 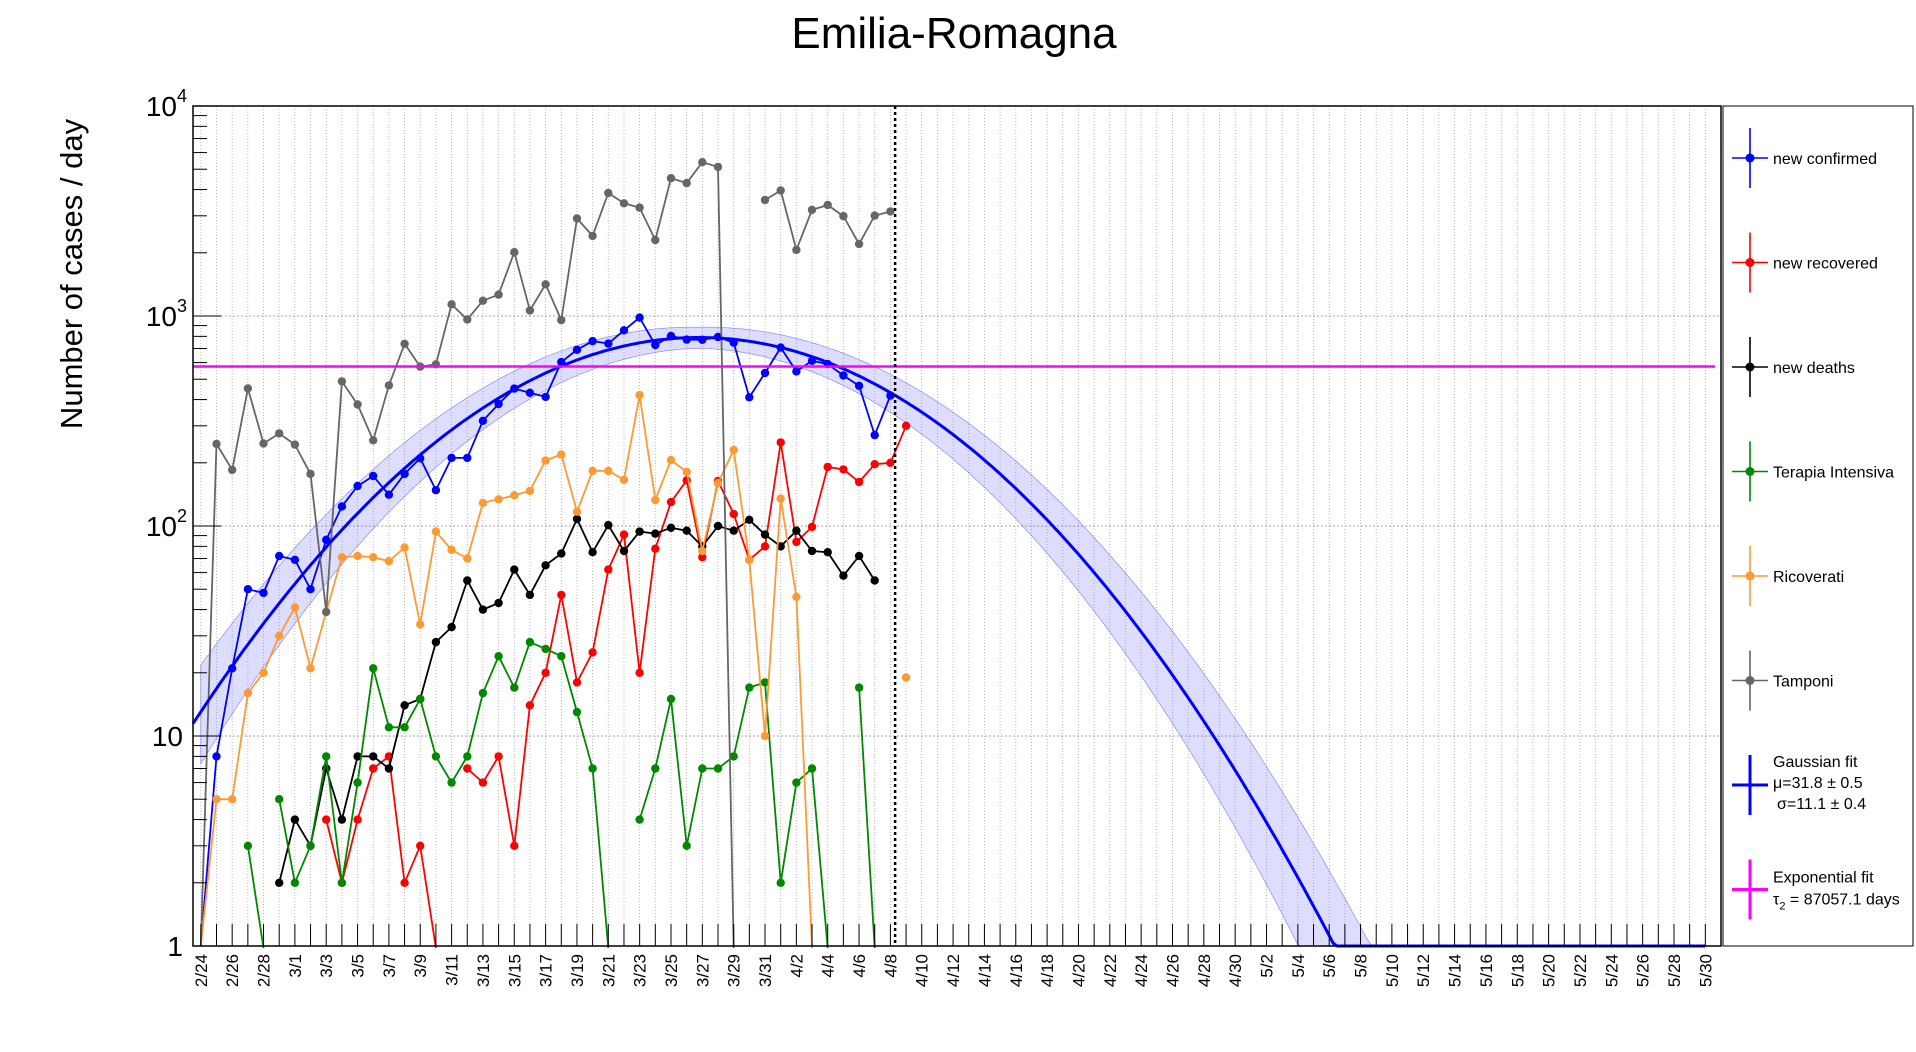 I want to click on y-tick-label: 1, so click(x=175, y=946).